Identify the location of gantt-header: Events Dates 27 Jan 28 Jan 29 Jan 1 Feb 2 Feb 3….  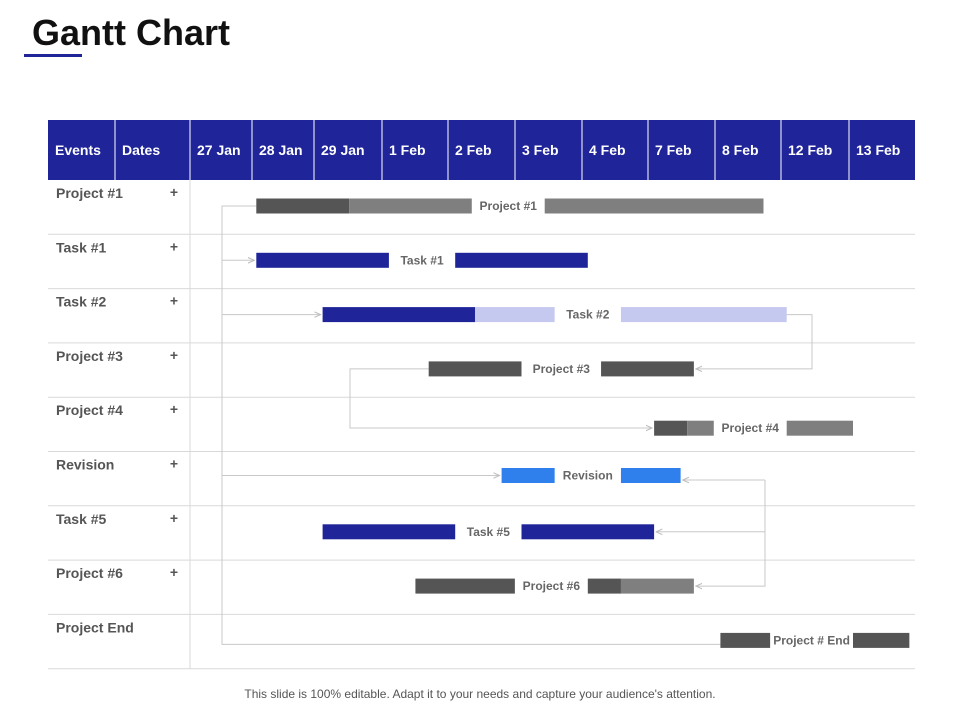
(481, 150).